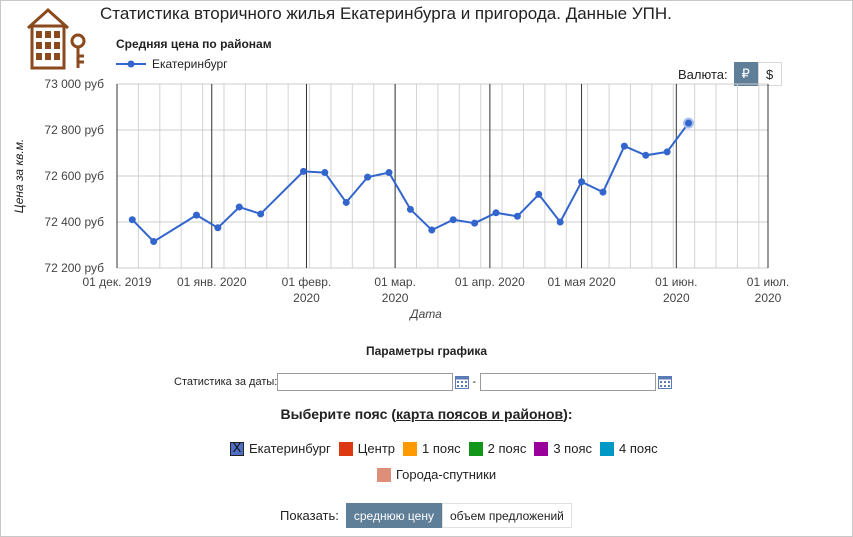  What do you see at coordinates (365, 382) in the screenshot?
I see `date-from-input` at bounding box center [365, 382].